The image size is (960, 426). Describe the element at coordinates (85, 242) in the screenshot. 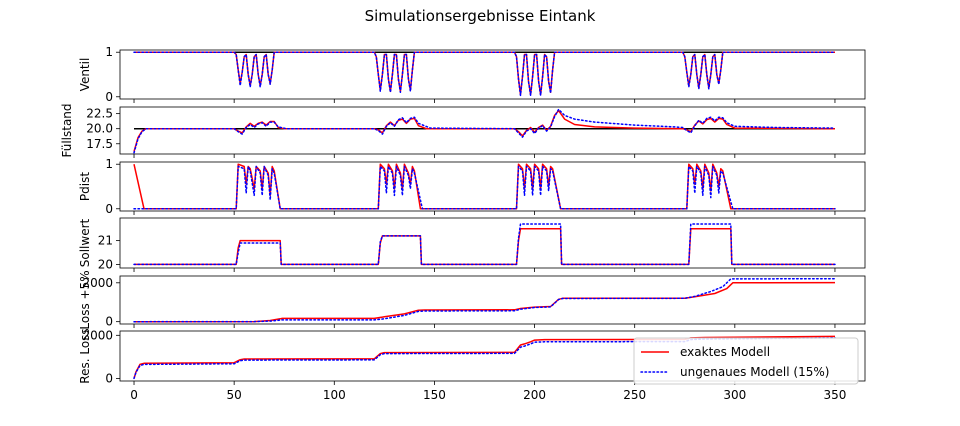

I see `y-axis-label: Sollwert` at that location.